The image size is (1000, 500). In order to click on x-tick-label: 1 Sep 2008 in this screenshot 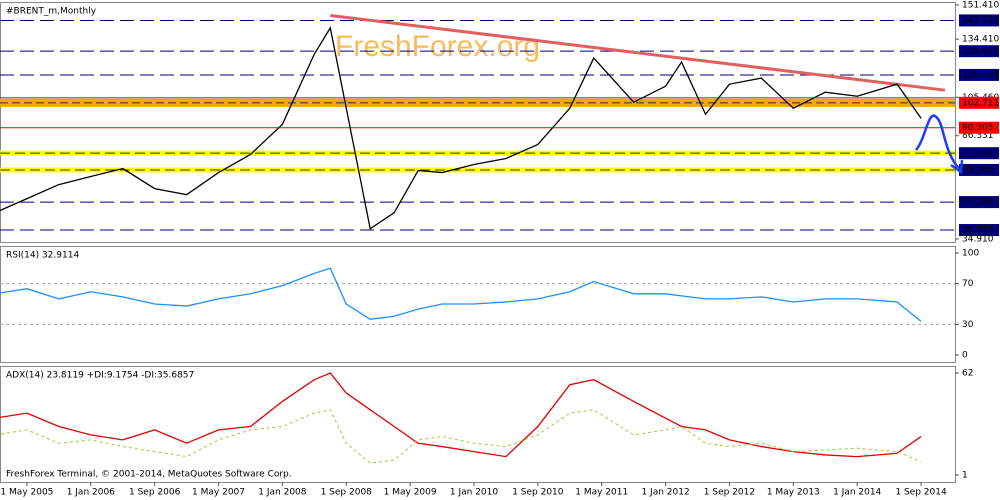, I will do `click(347, 493)`.